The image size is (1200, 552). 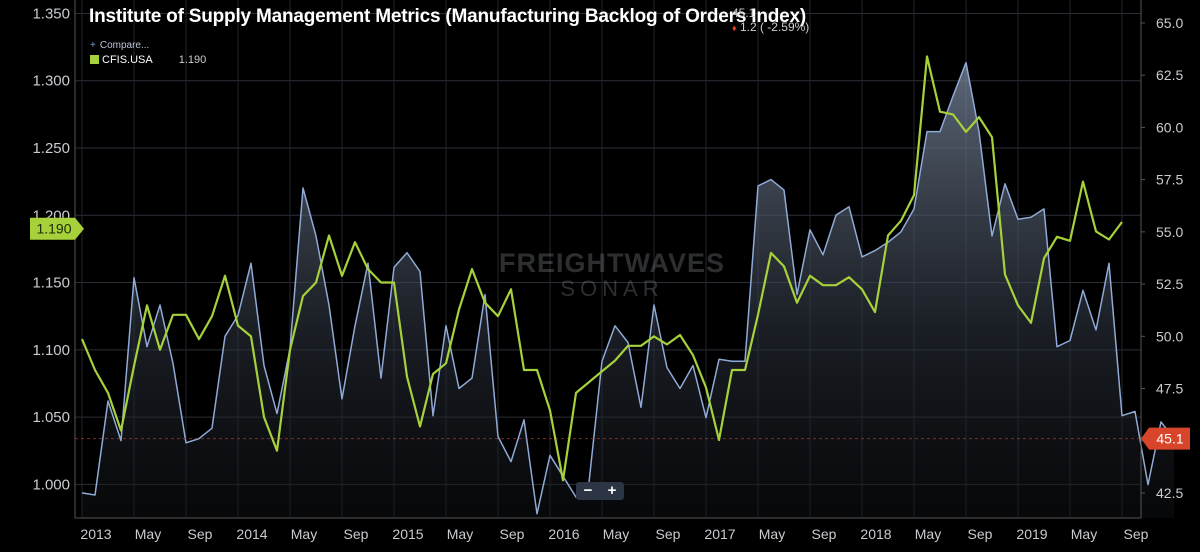 What do you see at coordinates (51, 417) in the screenshot?
I see `left-tick-label: 1.050` at bounding box center [51, 417].